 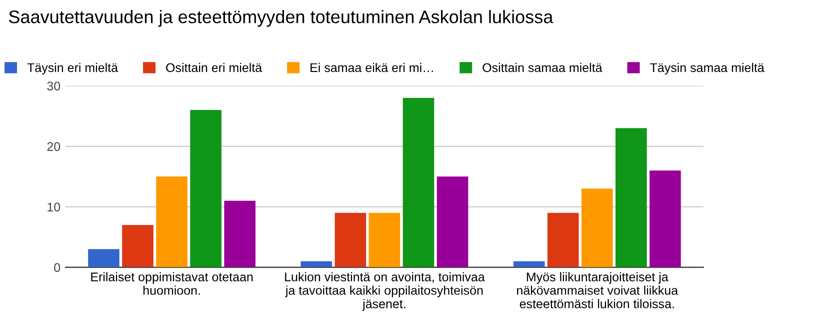 What do you see at coordinates (542, 67) in the screenshot?
I see `legend-label: Osittain samaa mieltä` at bounding box center [542, 67].